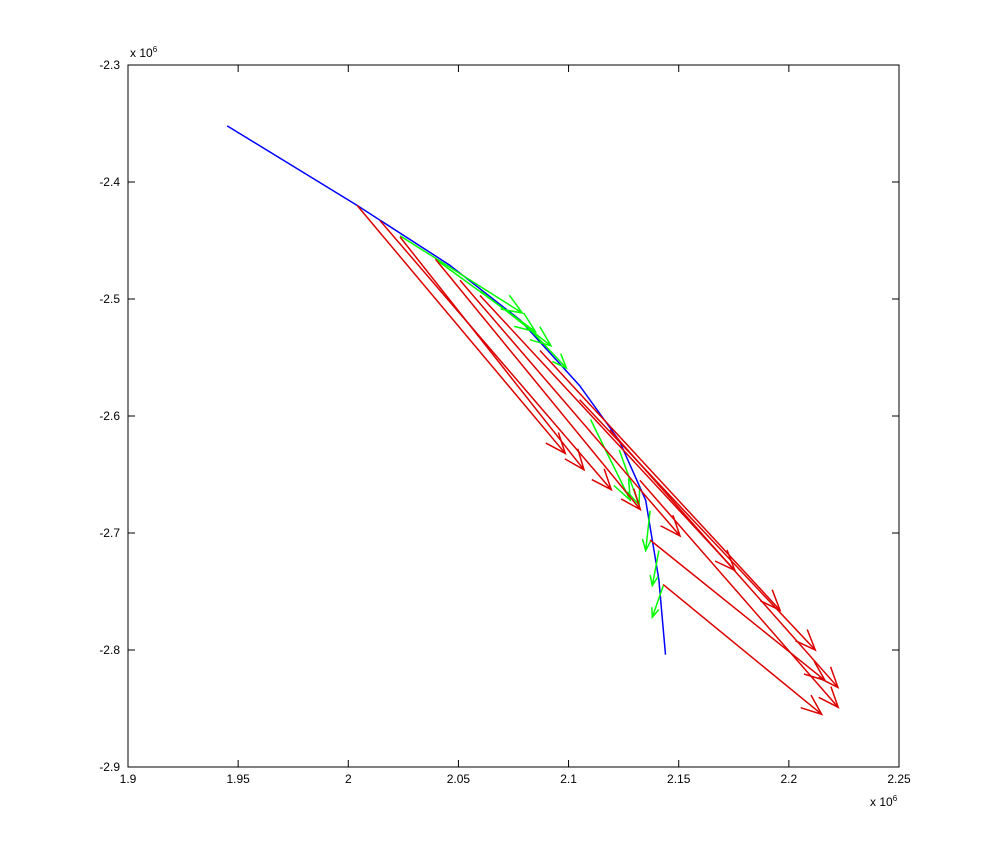  I want to click on y-multiplier-exponent: 6, so click(155, 49).